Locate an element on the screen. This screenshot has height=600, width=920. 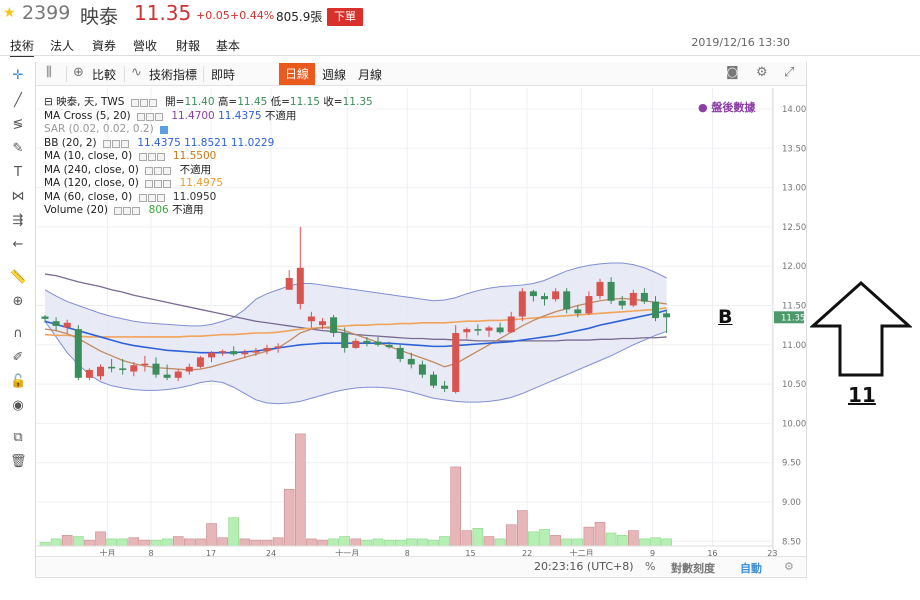
magnet-icon: ∩ is located at coordinates (18, 333).